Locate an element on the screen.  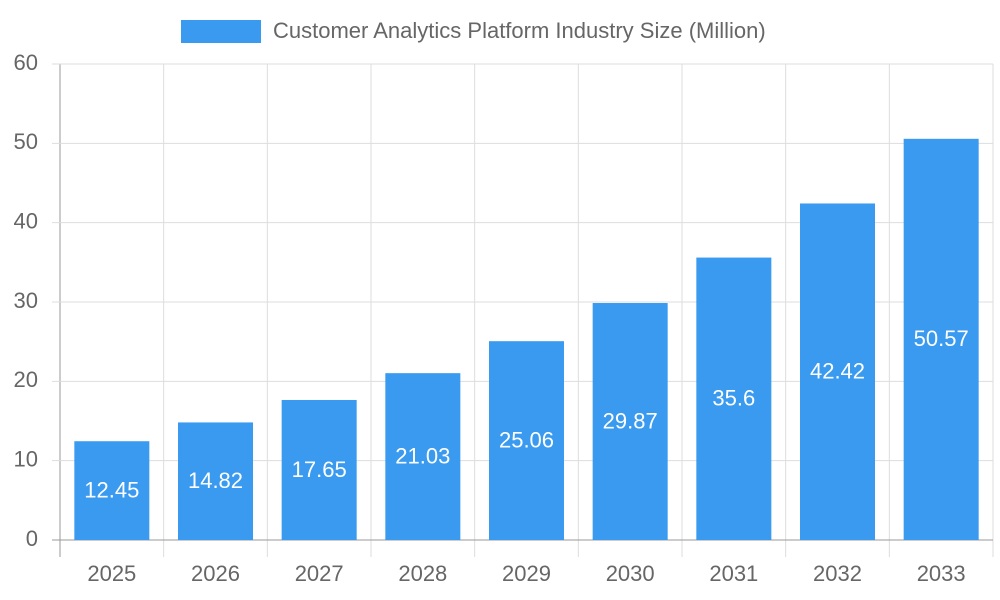
value-label: 42.42 is located at coordinates (837, 371).